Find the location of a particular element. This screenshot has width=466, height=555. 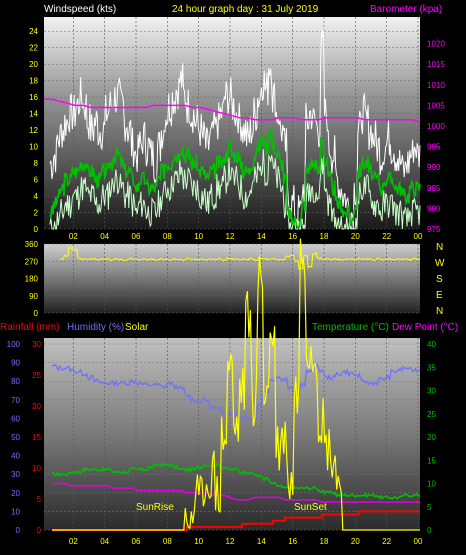

y-tick-label-rain: 20 is located at coordinates (36, 406).